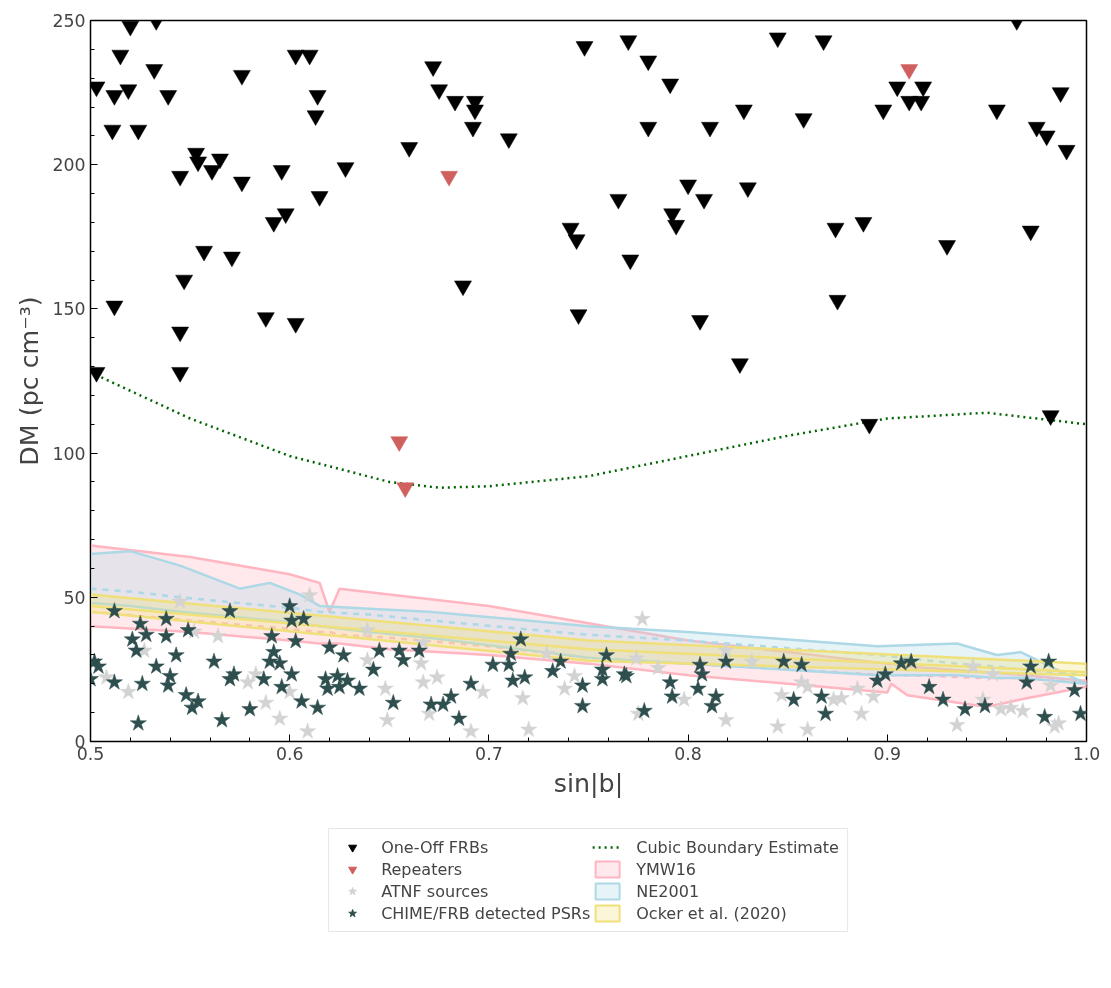  Describe the element at coordinates (435, 891) in the screenshot. I see `legend-label: ATNF sources` at that location.